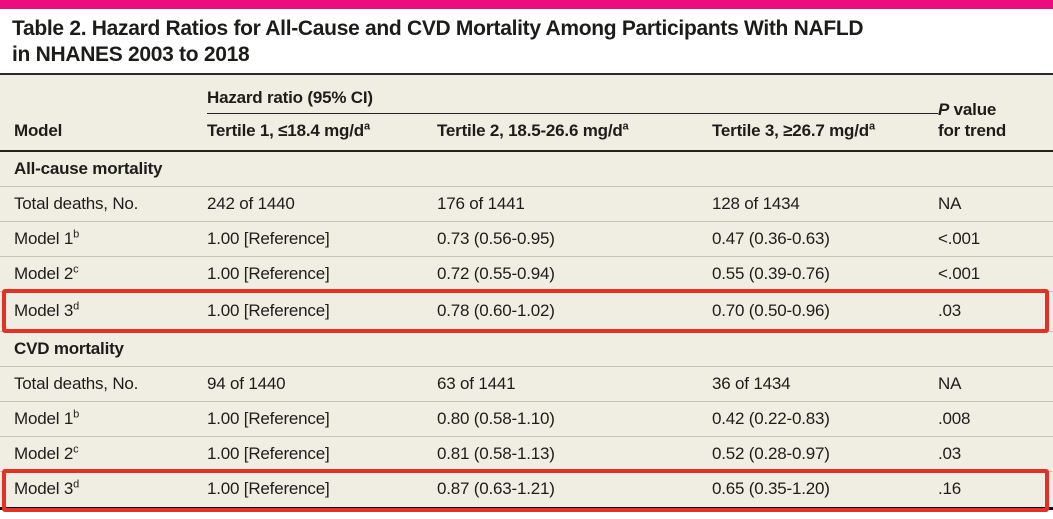 This screenshot has height=519, width=1053. I want to click on header-tertile2: Tertile 2, 18.5-26.6 mg/da, so click(574, 132).